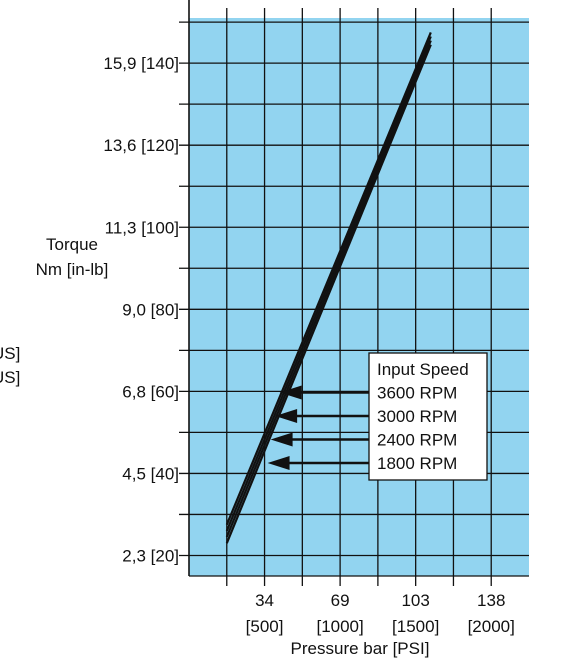  I want to click on y-axis-title-line-1: Torque, so click(72, 244).